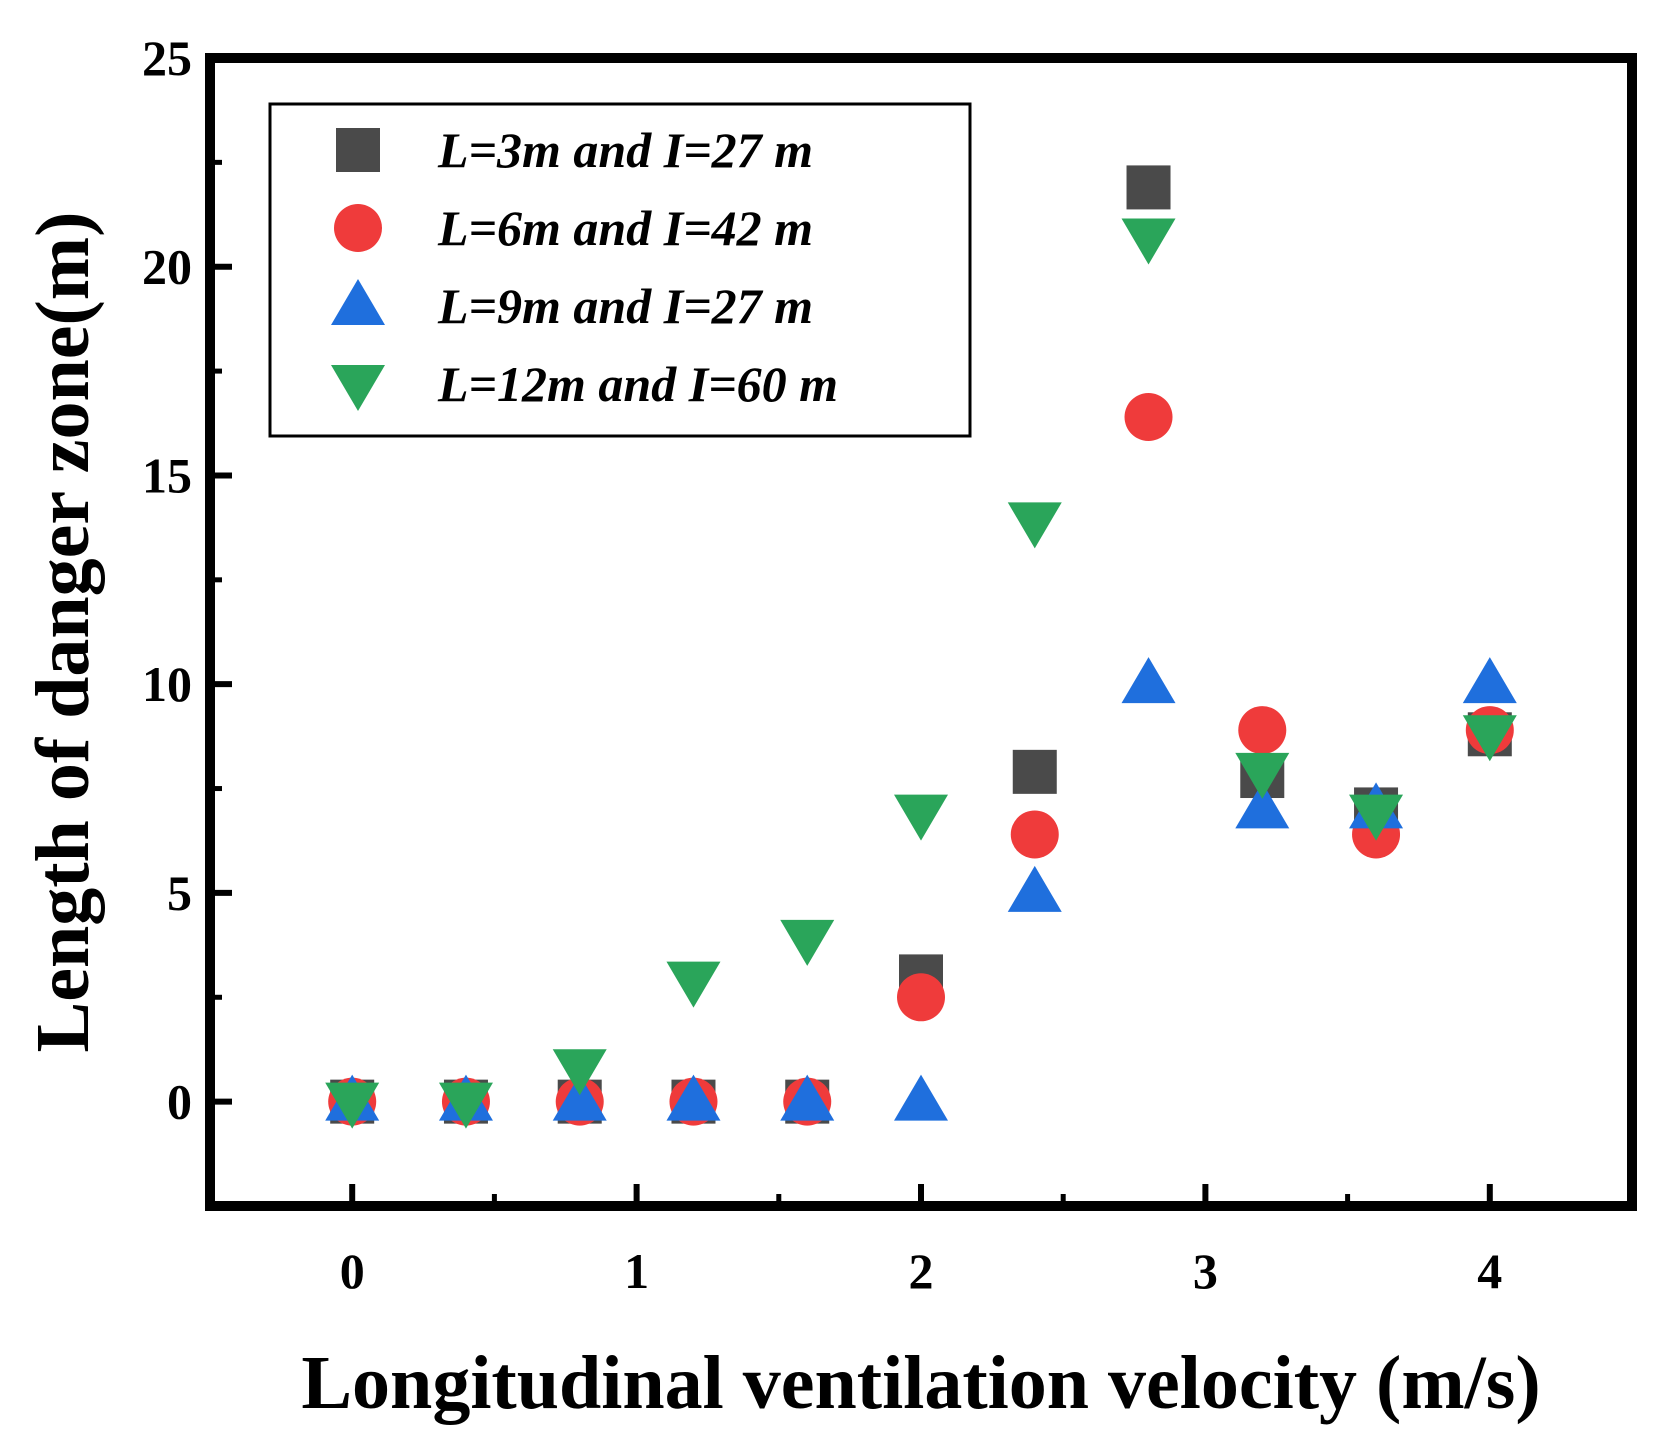 This screenshot has height=1437, width=1662. What do you see at coordinates (625, 306) in the screenshot?
I see `legend-label: L=9m and I=27 m` at bounding box center [625, 306].